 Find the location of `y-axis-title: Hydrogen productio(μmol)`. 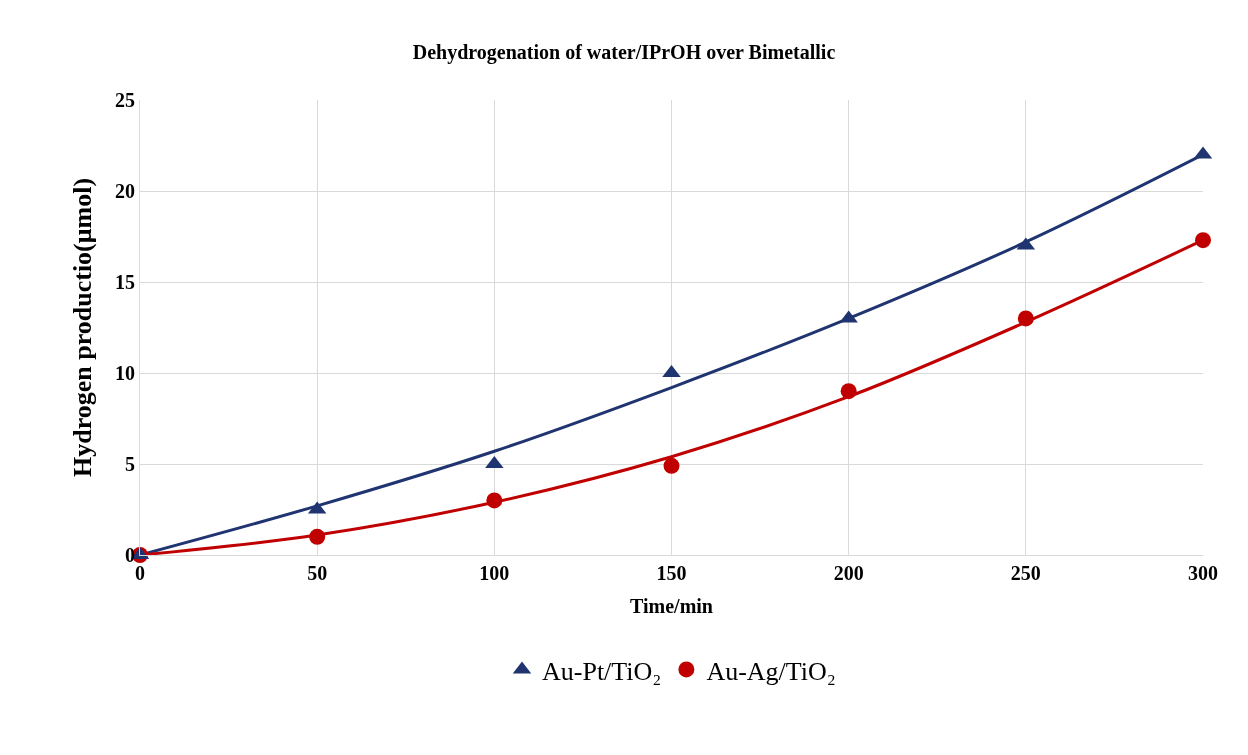

y-axis-title: Hydrogen productio(μmol) is located at coordinates (83, 327).